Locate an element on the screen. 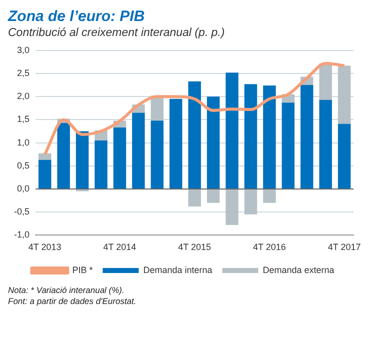 The image size is (372, 338). legend-label: Demanda interna is located at coordinates (177, 269).